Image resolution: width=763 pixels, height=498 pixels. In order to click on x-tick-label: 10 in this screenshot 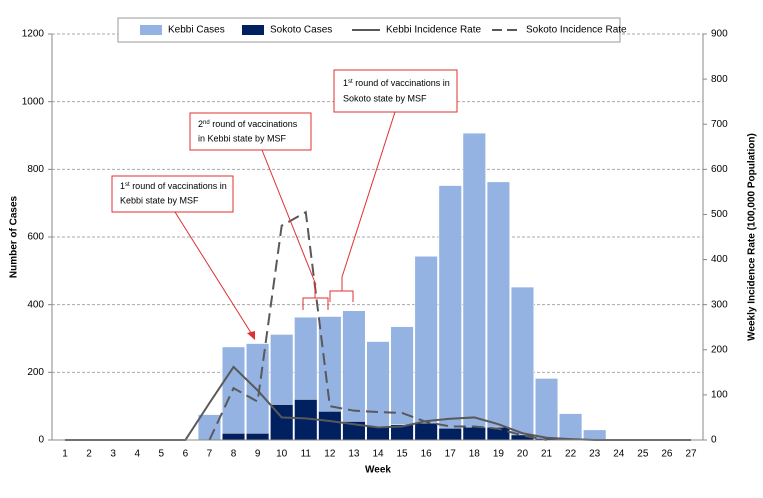, I will do `click(282, 454)`.